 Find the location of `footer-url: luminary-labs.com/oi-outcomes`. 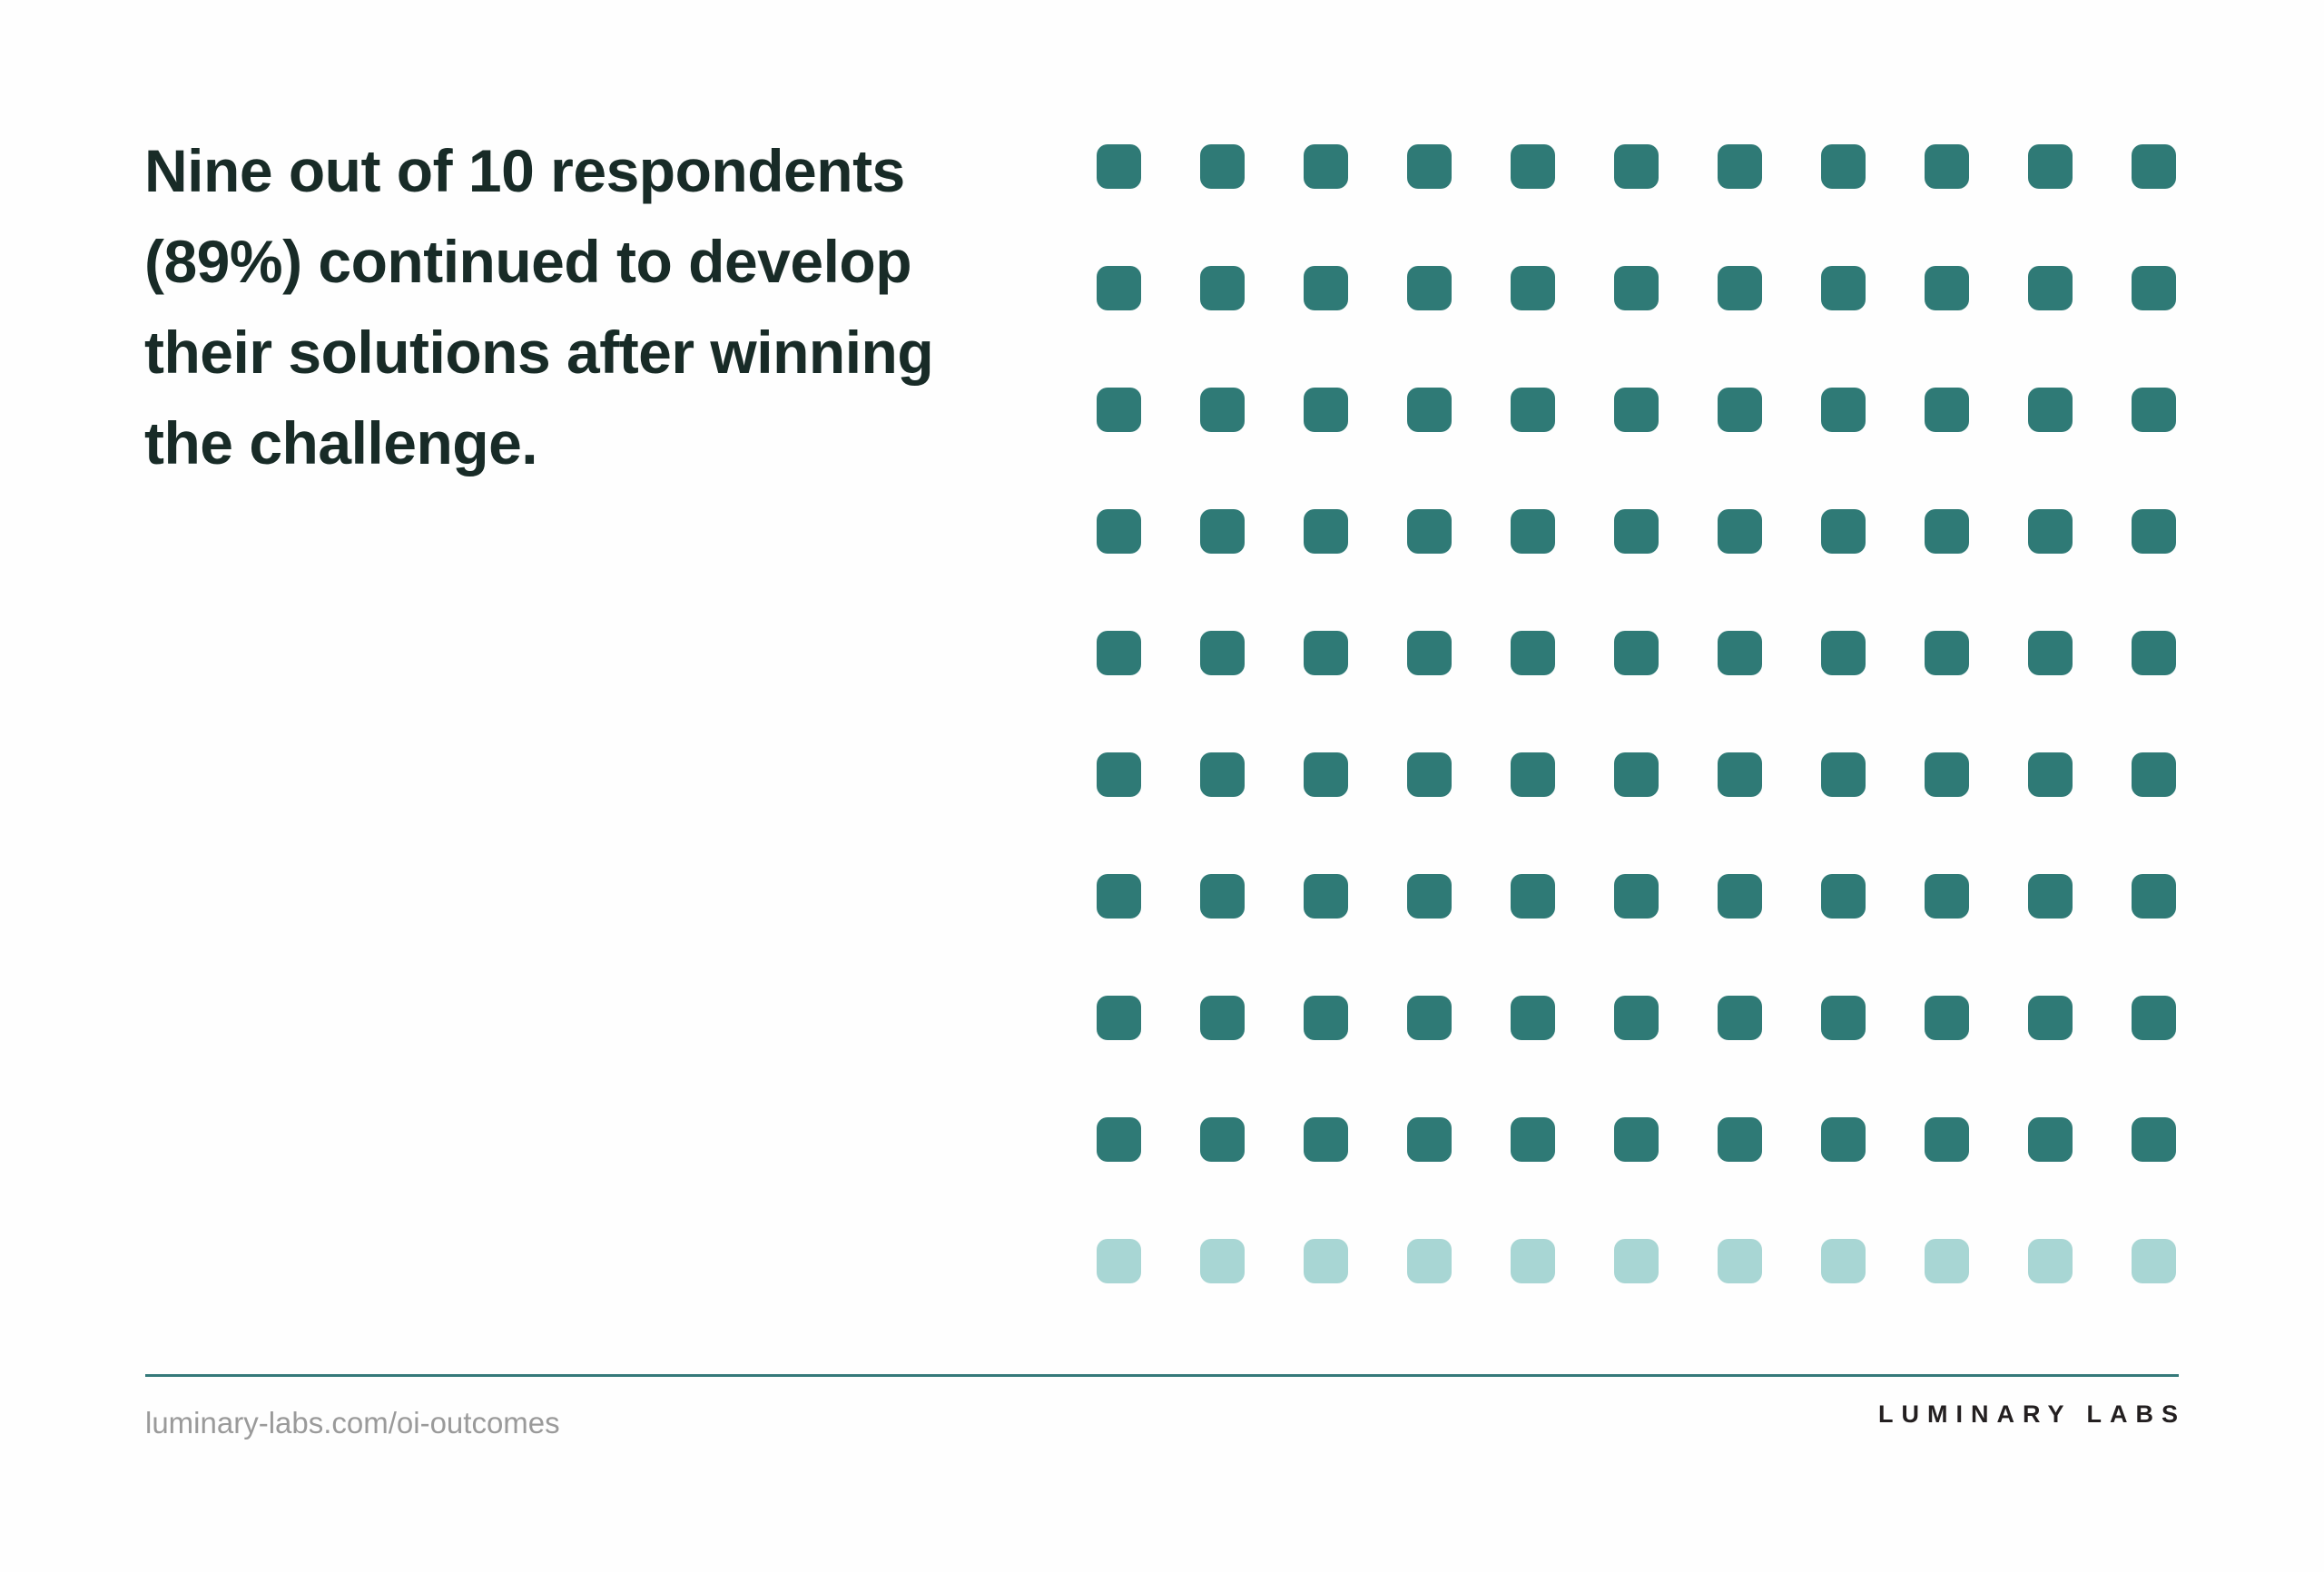

footer-url: luminary-labs.com/oi-outcomes is located at coordinates (352, 1422).